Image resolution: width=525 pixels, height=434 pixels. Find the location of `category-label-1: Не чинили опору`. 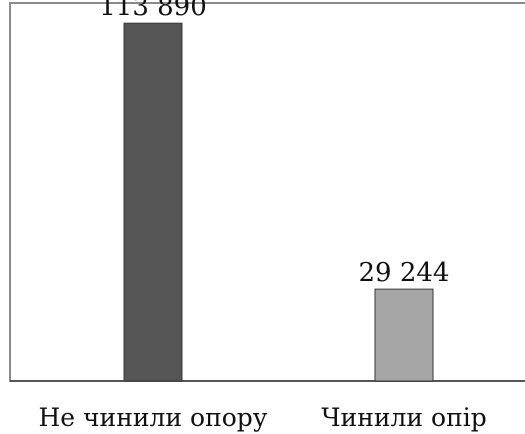

category-label-1: Не чинили опору is located at coordinates (152, 417).